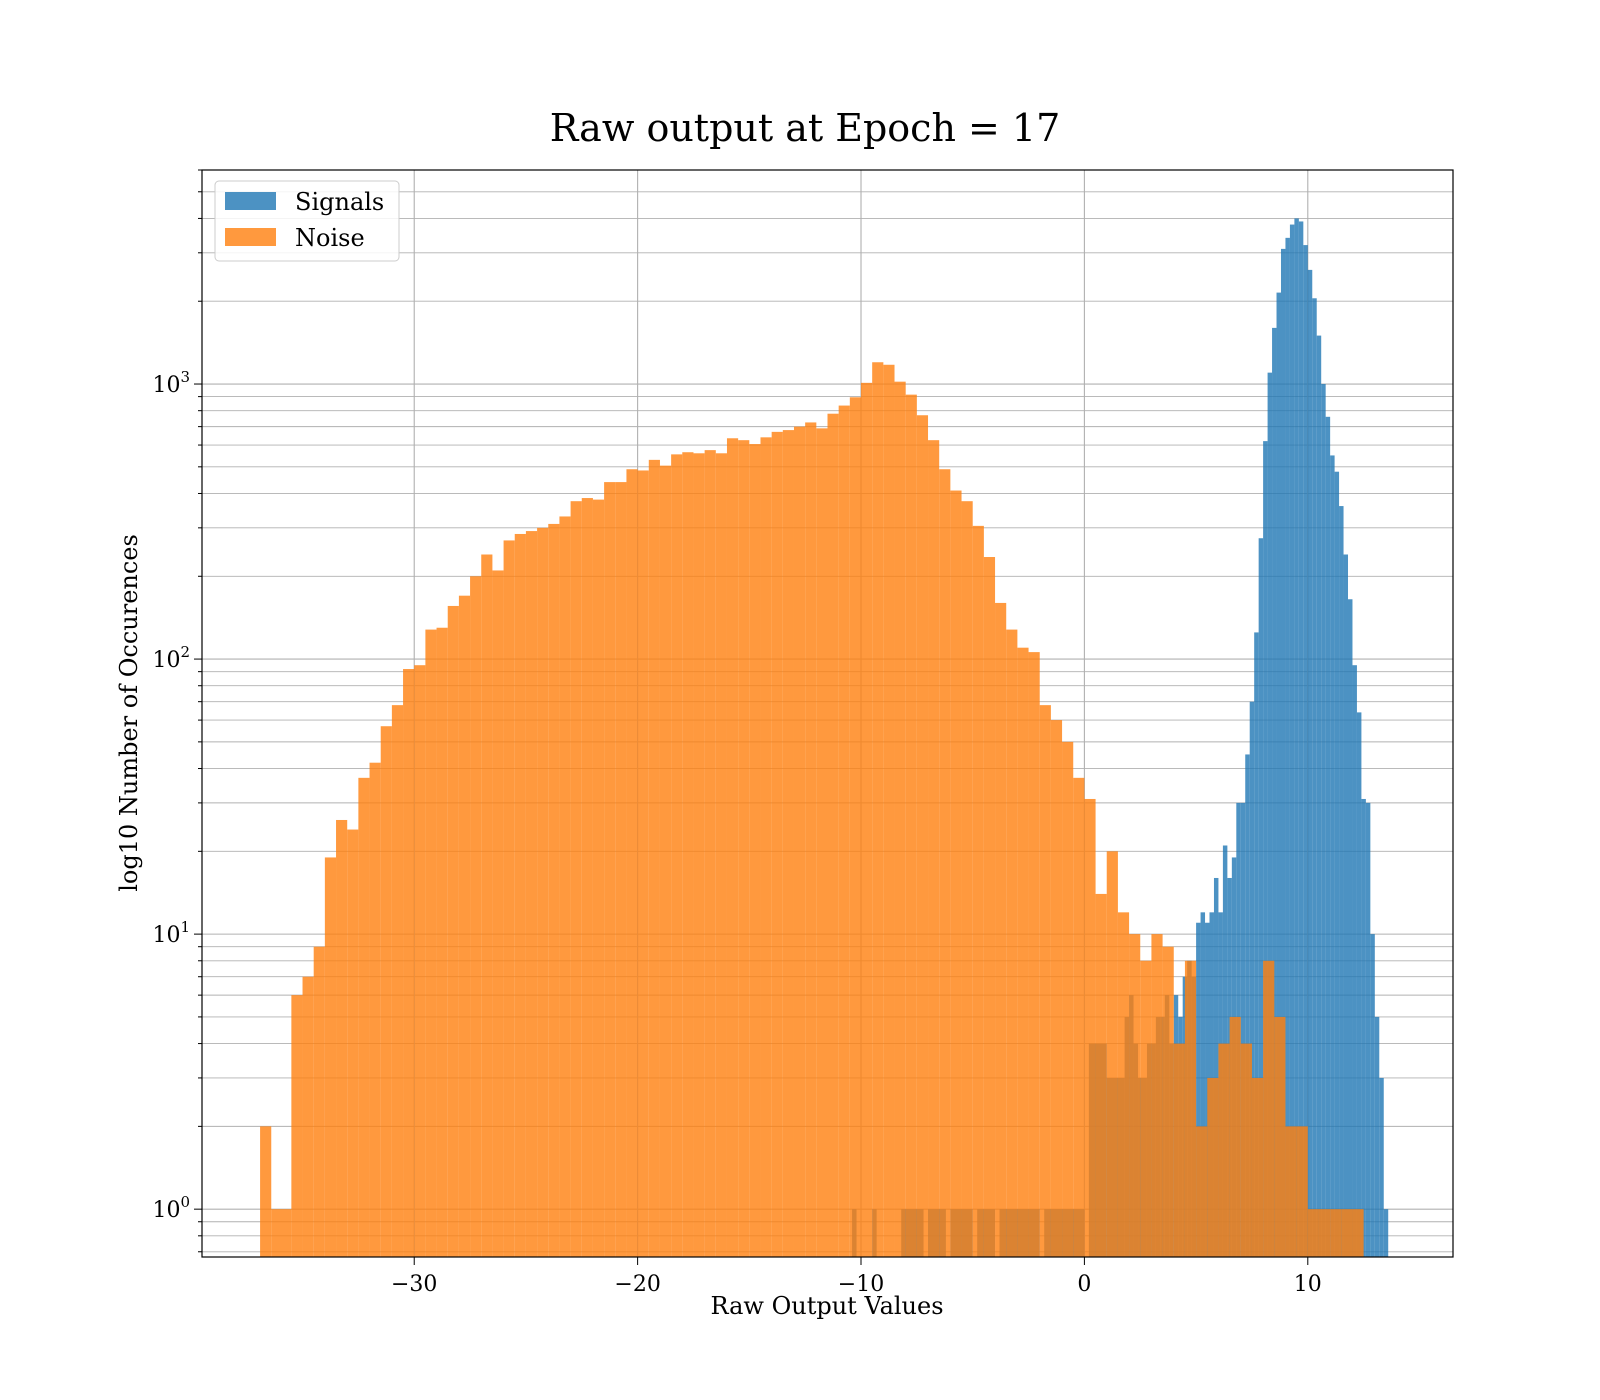 The height and width of the screenshot is (1400, 1600). What do you see at coordinates (171, 933) in the screenshot?
I see `y-tick-label: 10¹` at bounding box center [171, 933].